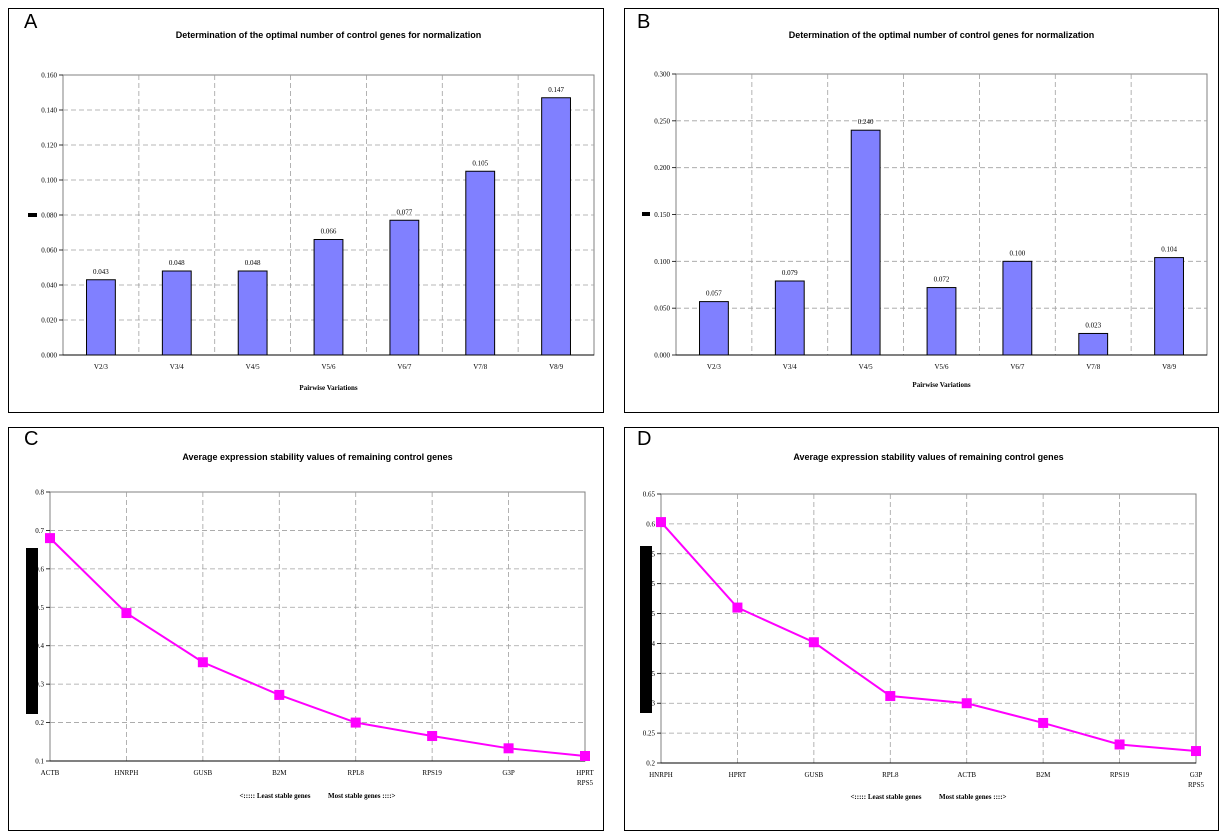 The image size is (1219, 832). What do you see at coordinates (1093, 367) in the screenshot?
I see `x-tick-label: V7/8` at bounding box center [1093, 367].